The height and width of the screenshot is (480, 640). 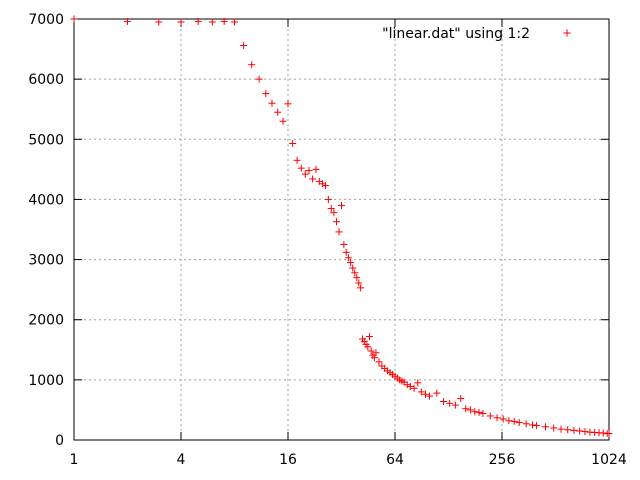 I want to click on legend-marker-plus, so click(x=567, y=33).